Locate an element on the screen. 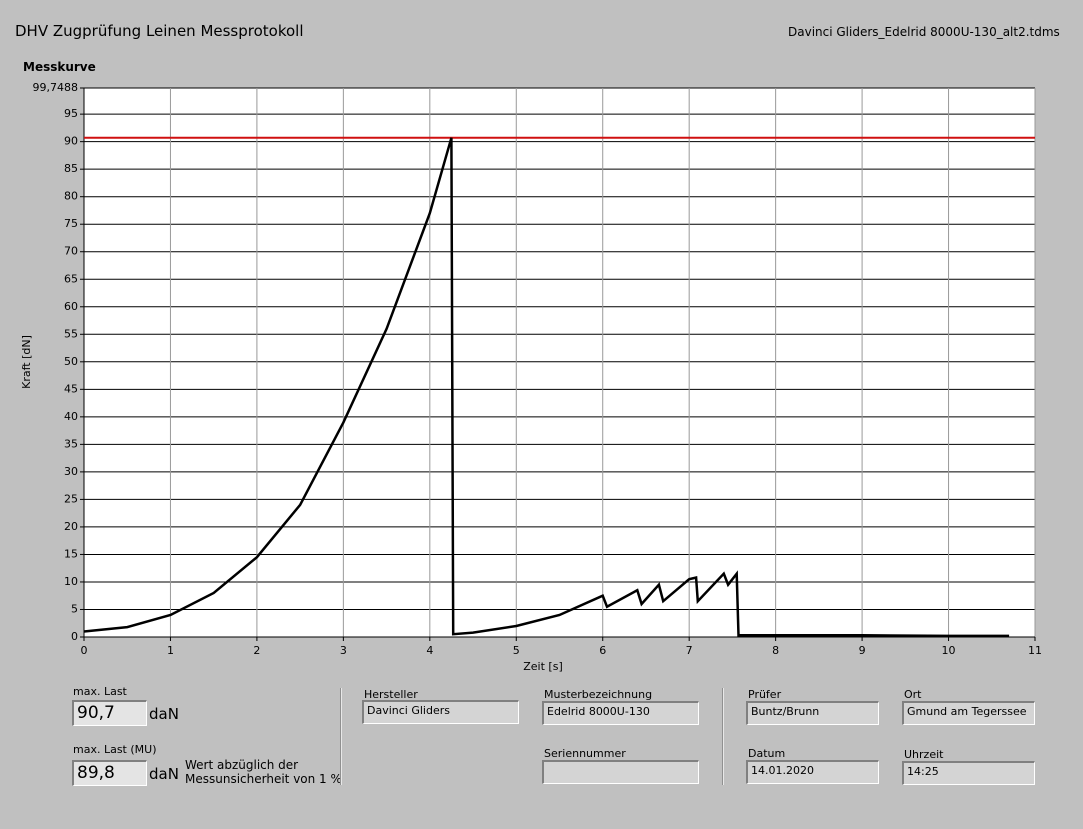  x-tick-label: 2 is located at coordinates (256, 650).